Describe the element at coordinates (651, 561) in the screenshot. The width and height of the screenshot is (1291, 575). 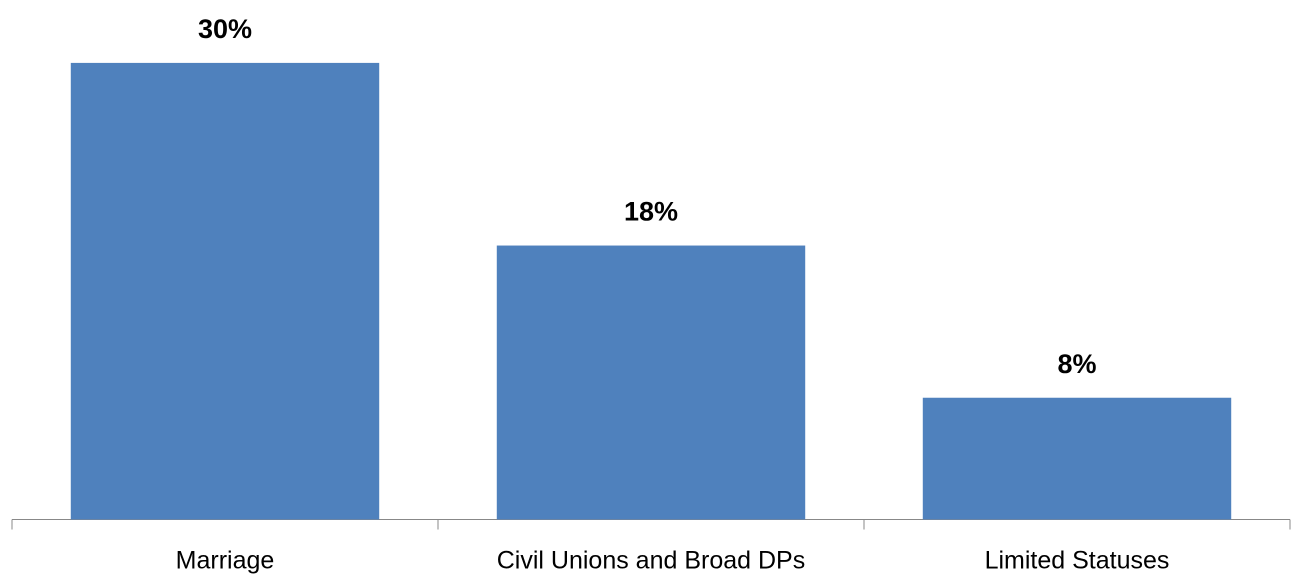
I see `x-tick-label: Civil Unions and Broad DPs` at that location.